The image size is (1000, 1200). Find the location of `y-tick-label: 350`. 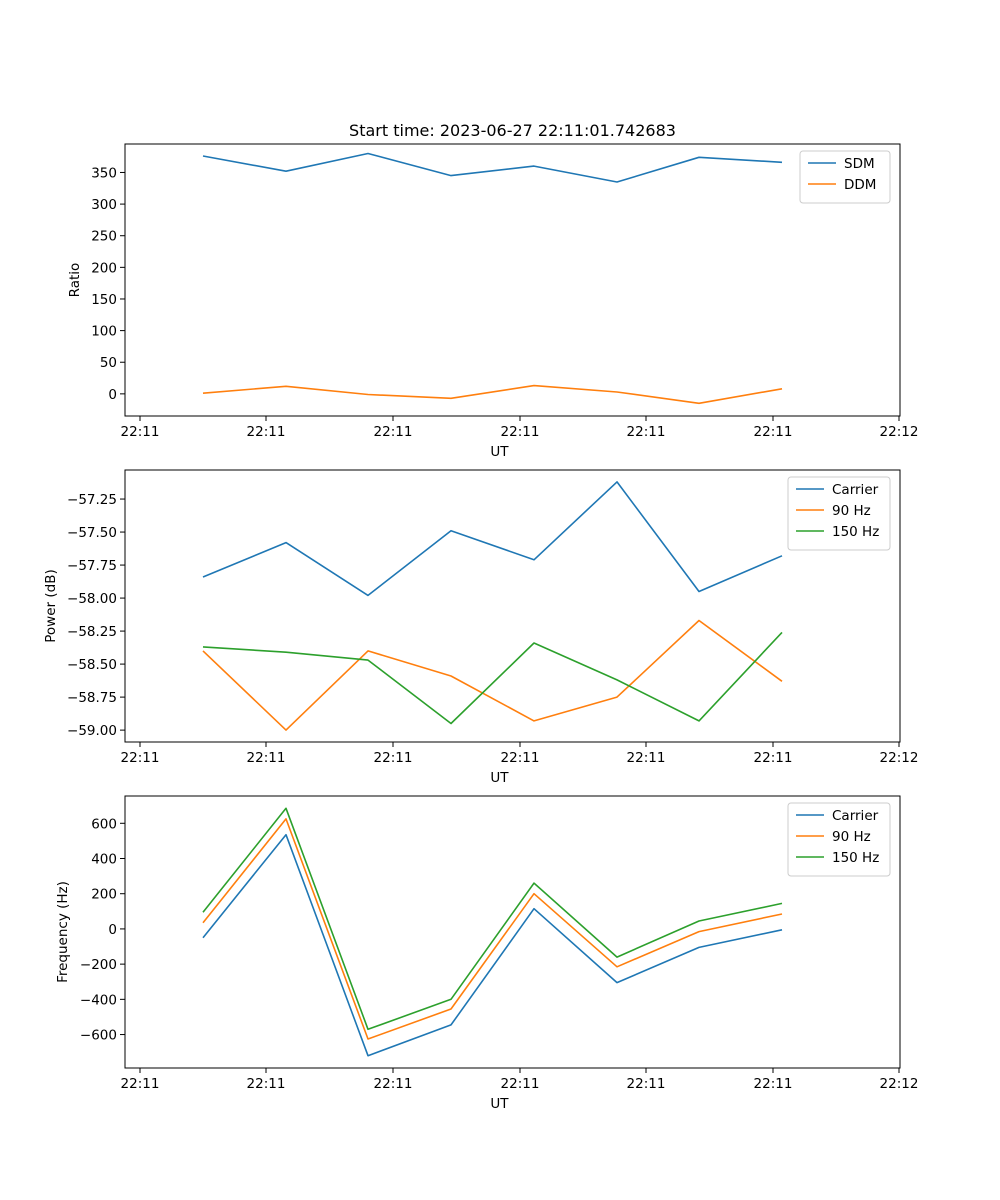

y-tick-label: 350 is located at coordinates (104, 173).